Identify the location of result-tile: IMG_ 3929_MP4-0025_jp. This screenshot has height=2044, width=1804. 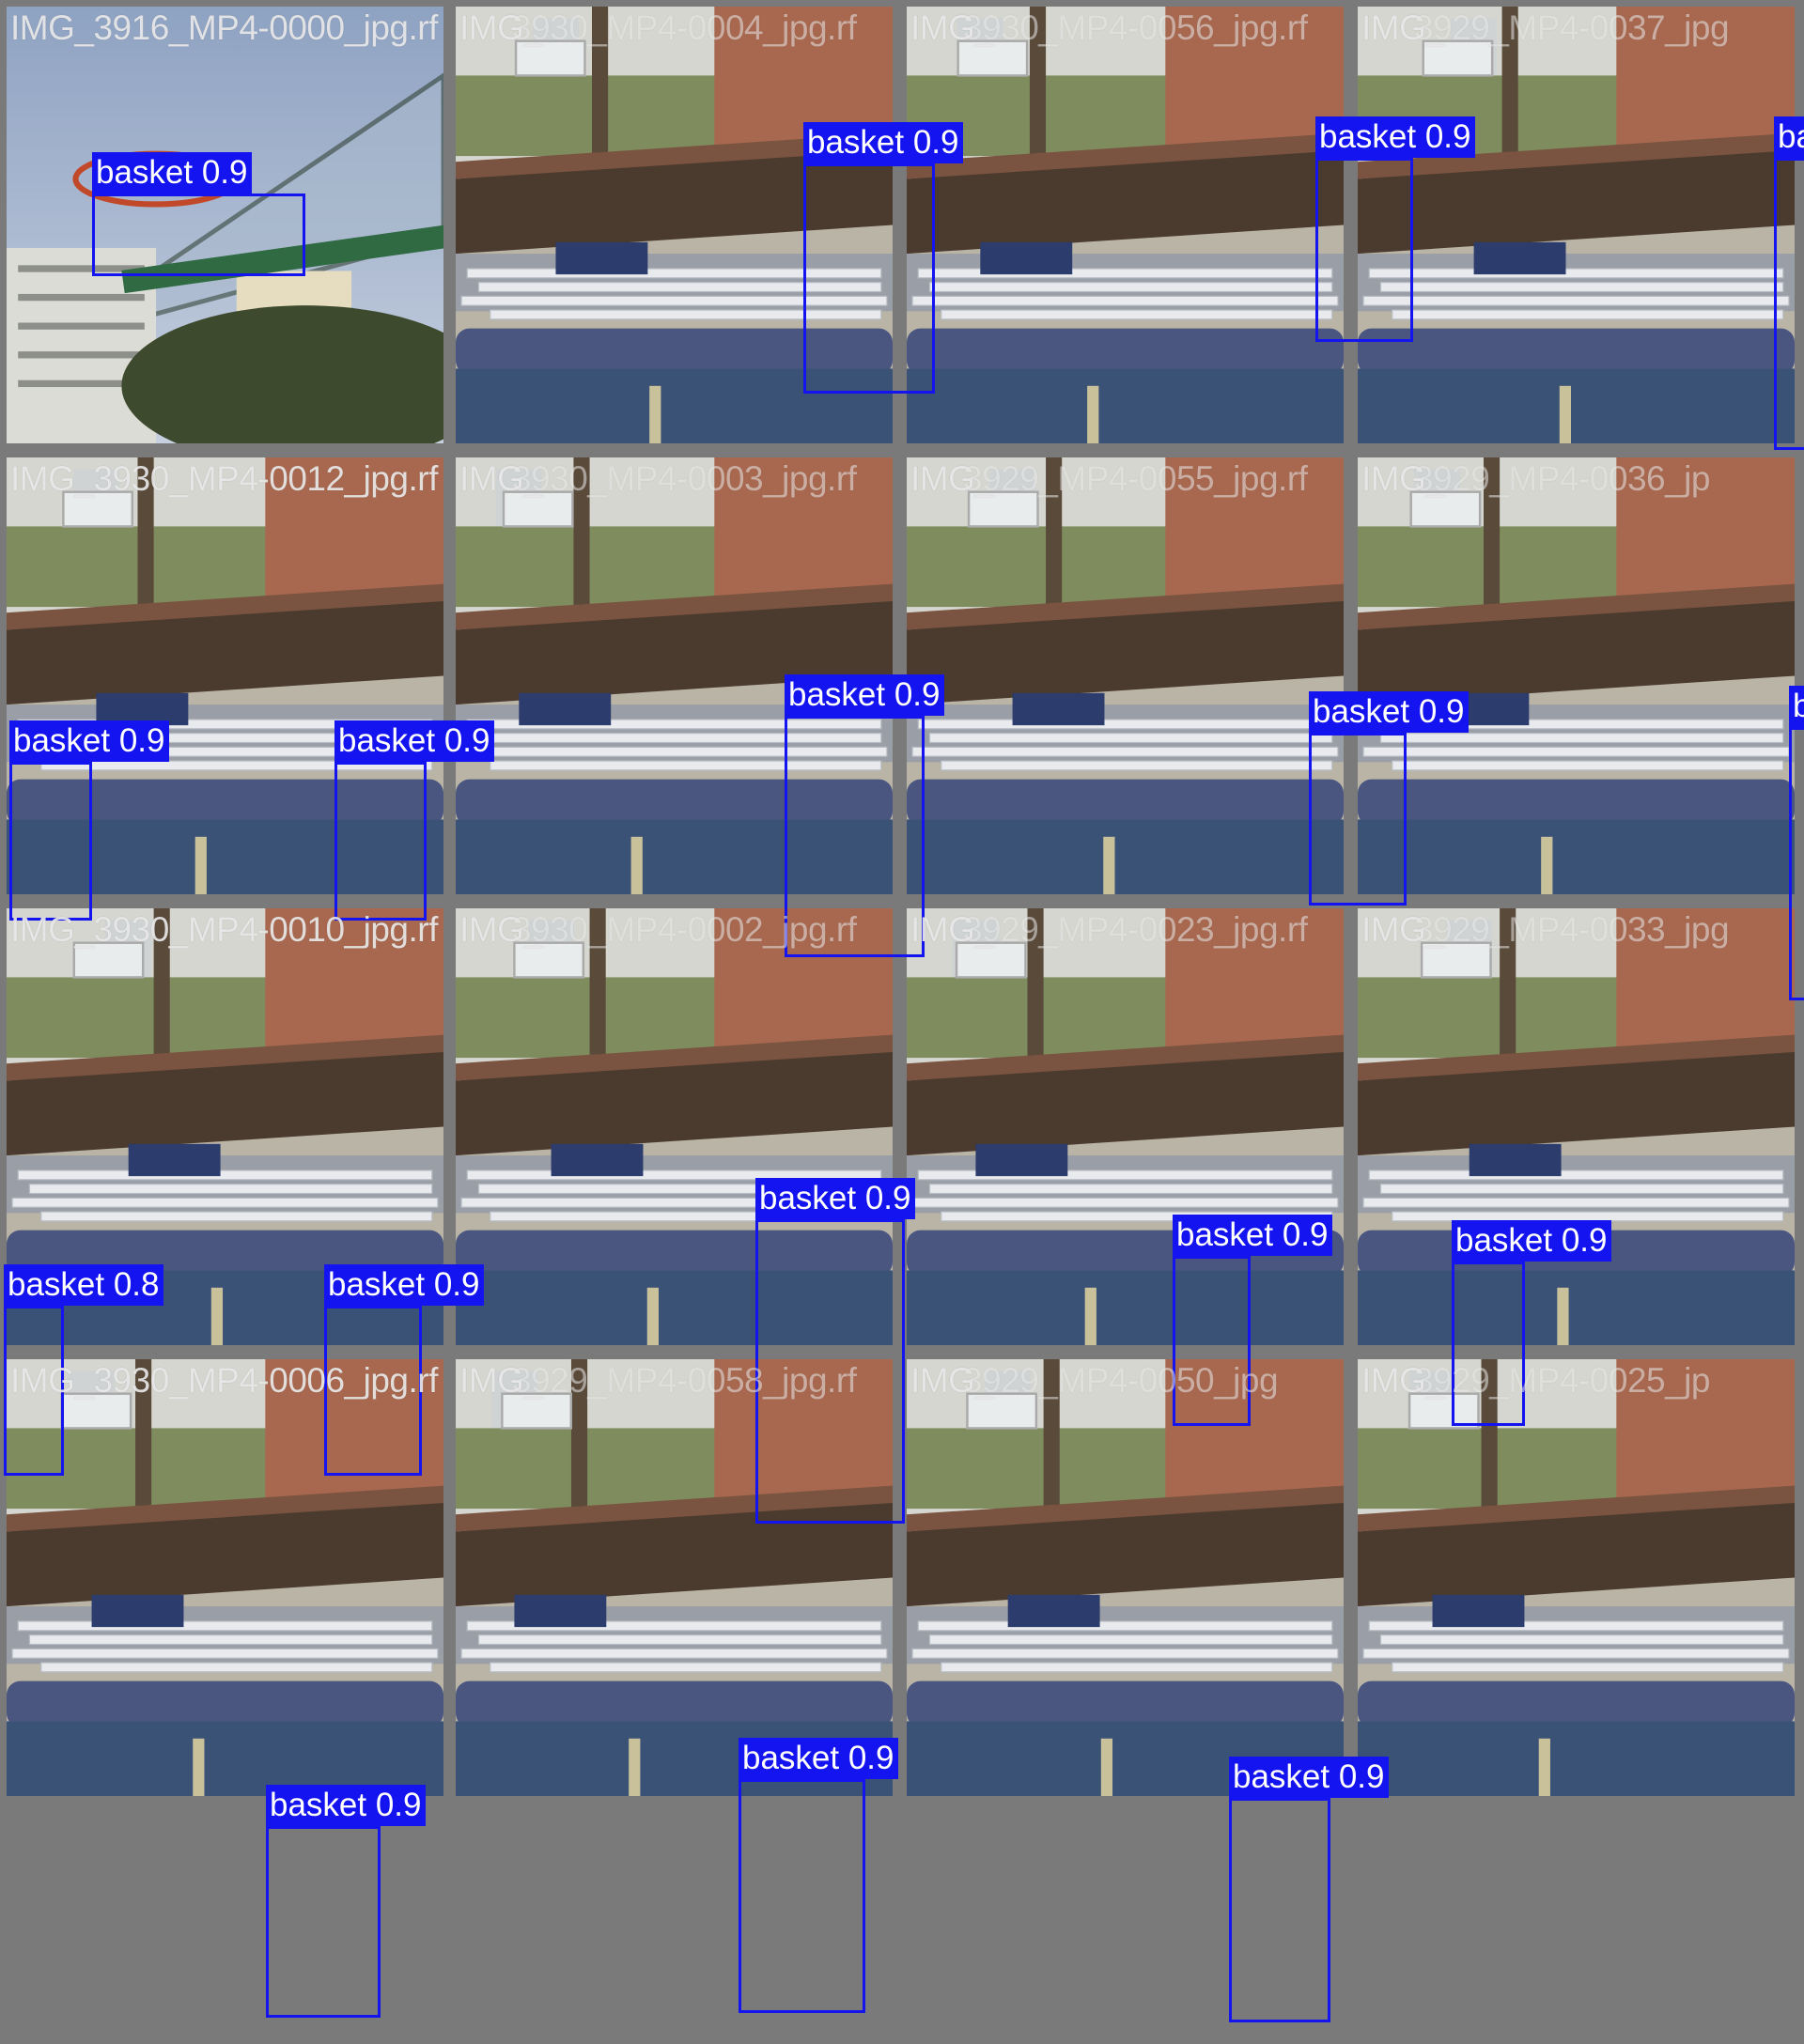
(1576, 1577).